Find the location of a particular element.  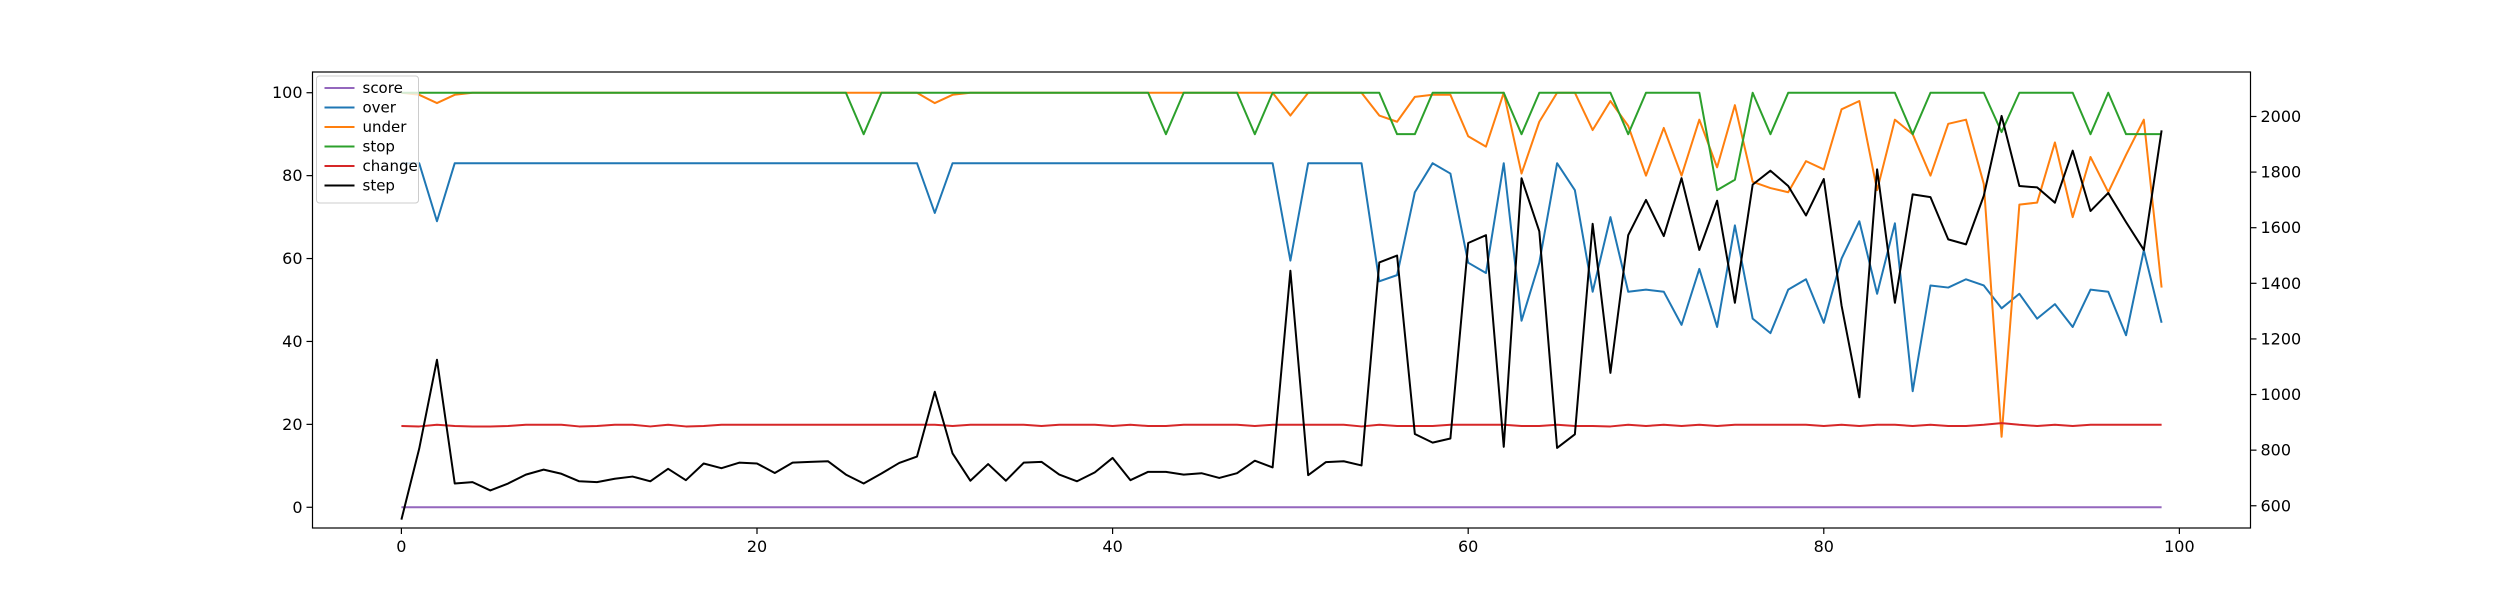

right-y-tick-label: 1600 is located at coordinates (2281, 227).